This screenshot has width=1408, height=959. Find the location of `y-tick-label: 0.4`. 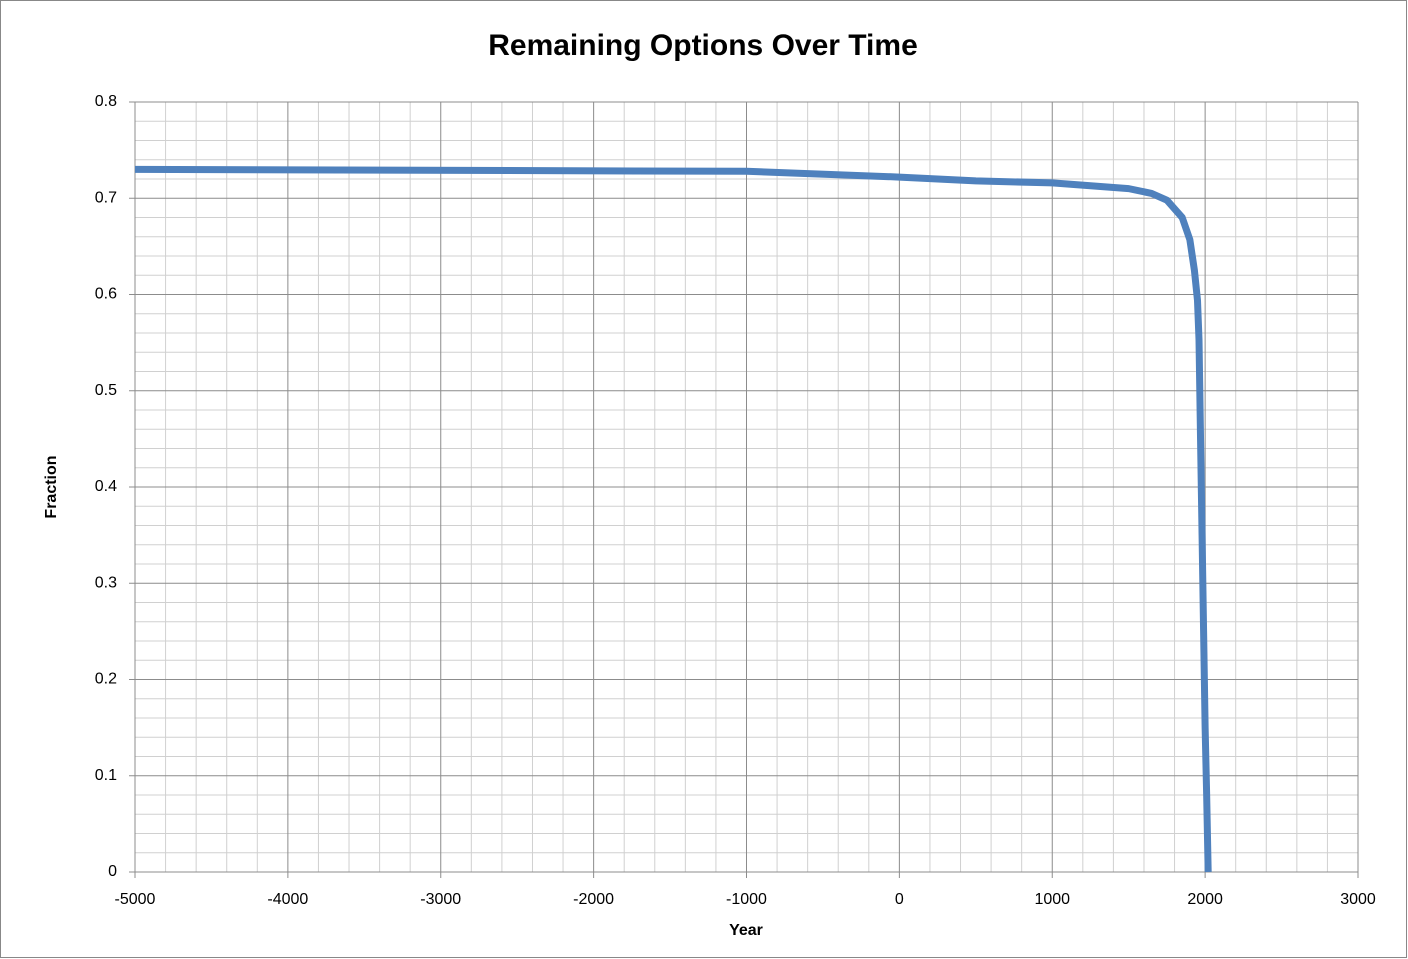

y-tick-label: 0.4 is located at coordinates (106, 486).